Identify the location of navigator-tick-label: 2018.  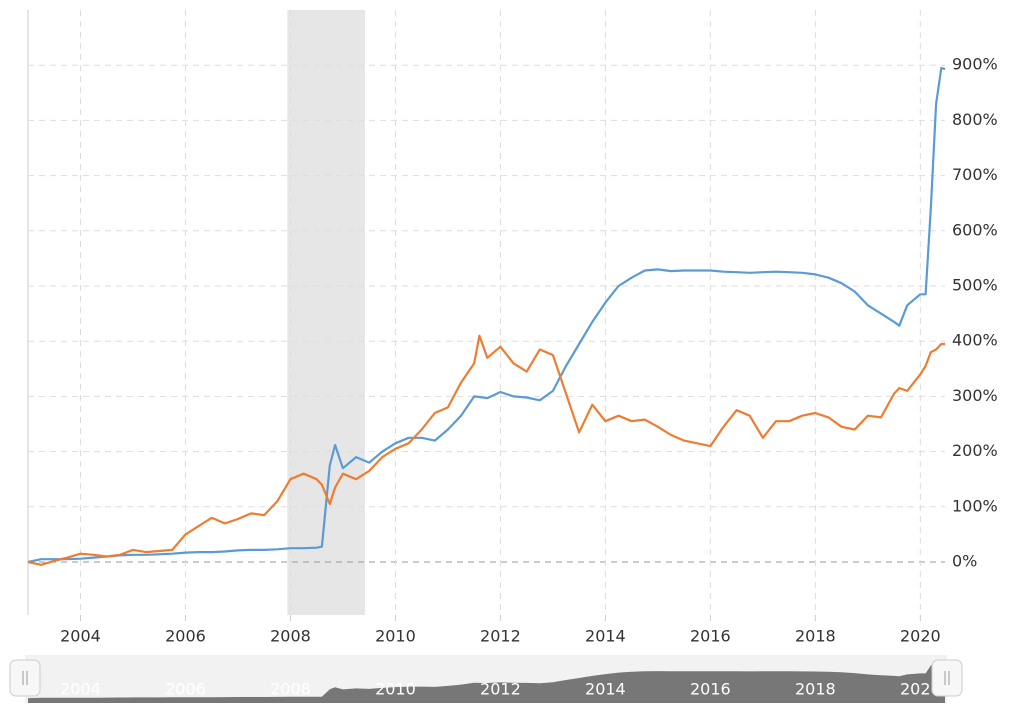
(815, 689).